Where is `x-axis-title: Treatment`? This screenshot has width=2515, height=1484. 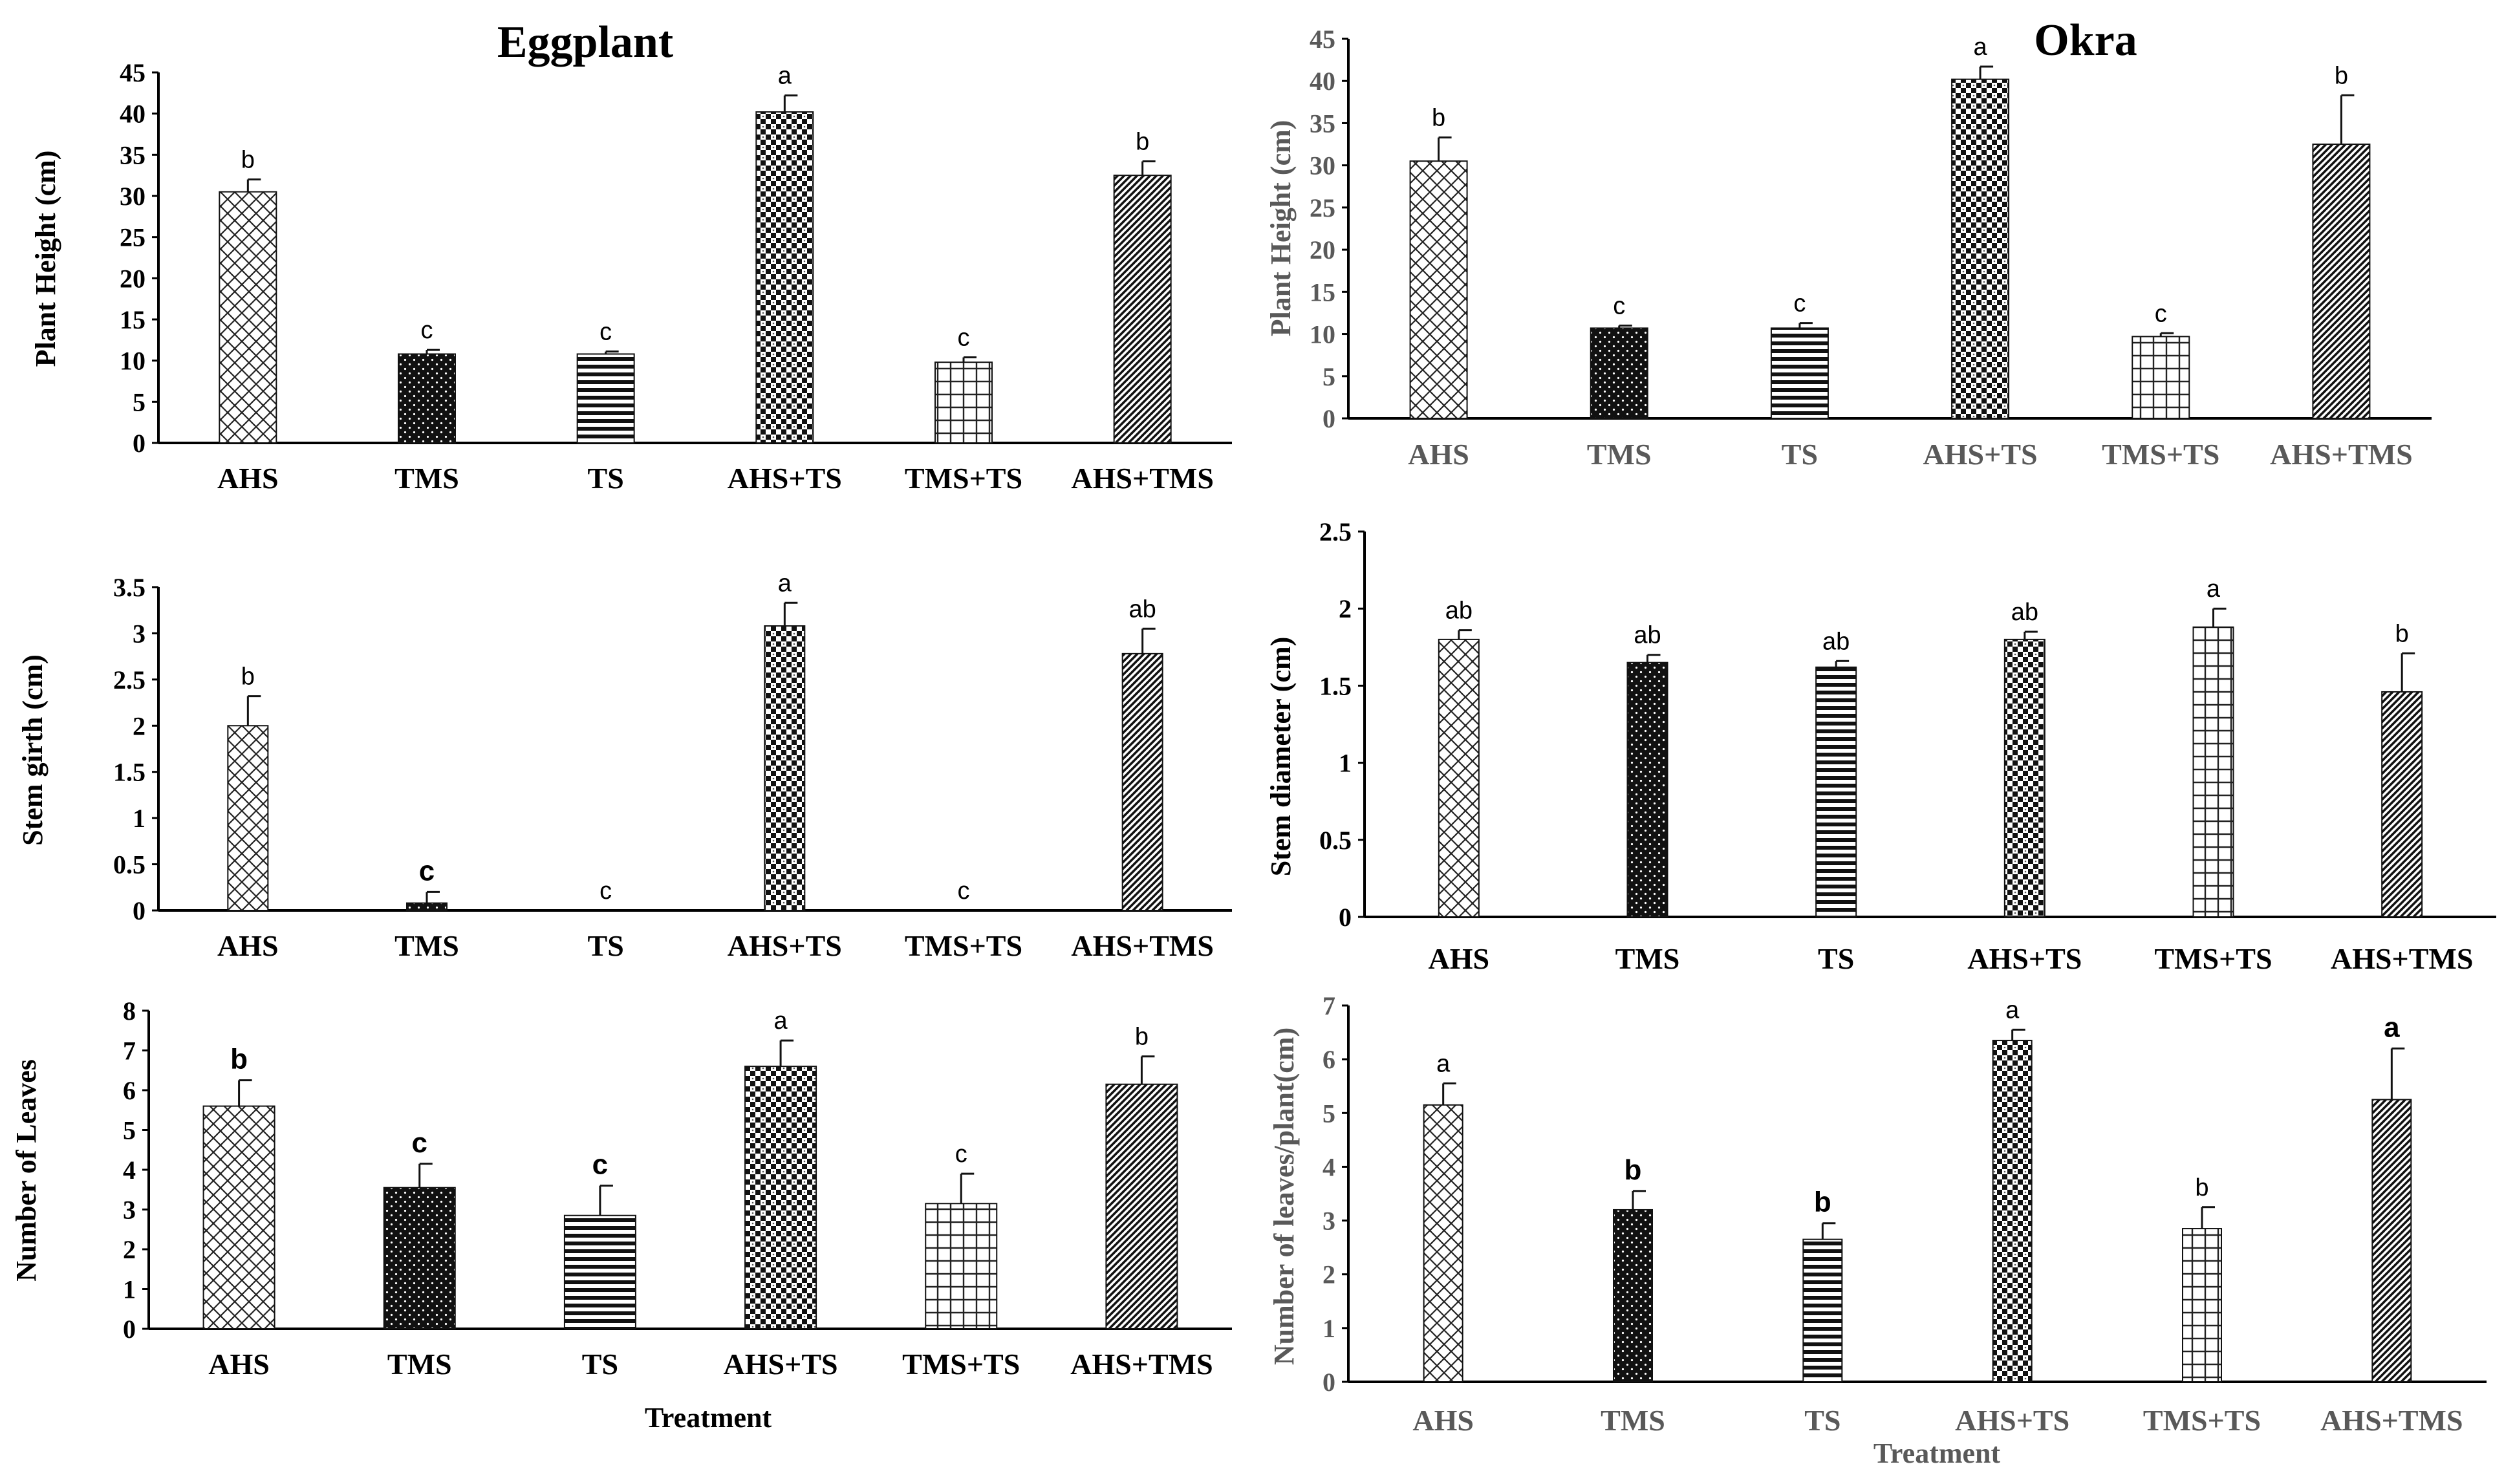 x-axis-title: Treatment is located at coordinates (708, 1418).